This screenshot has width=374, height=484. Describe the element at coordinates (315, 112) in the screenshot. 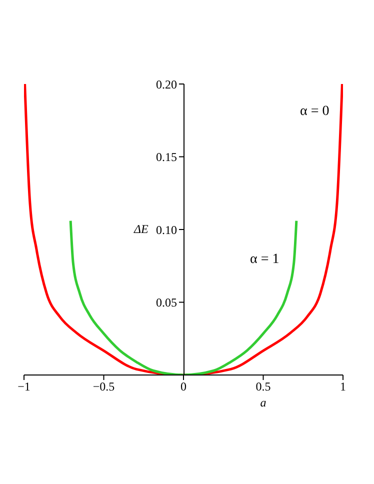

I see `series-label: α = 0` at that location.